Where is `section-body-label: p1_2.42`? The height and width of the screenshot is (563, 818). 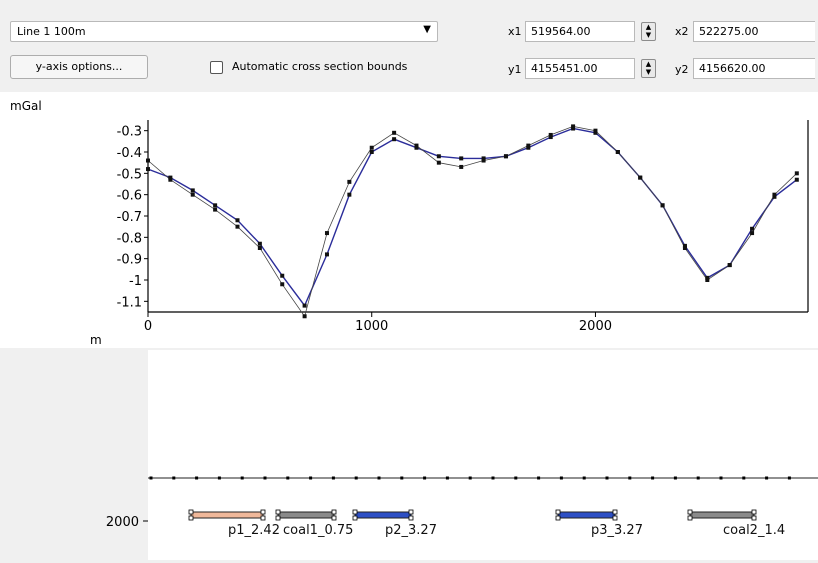 section-body-label: p1_2.42 is located at coordinates (254, 530).